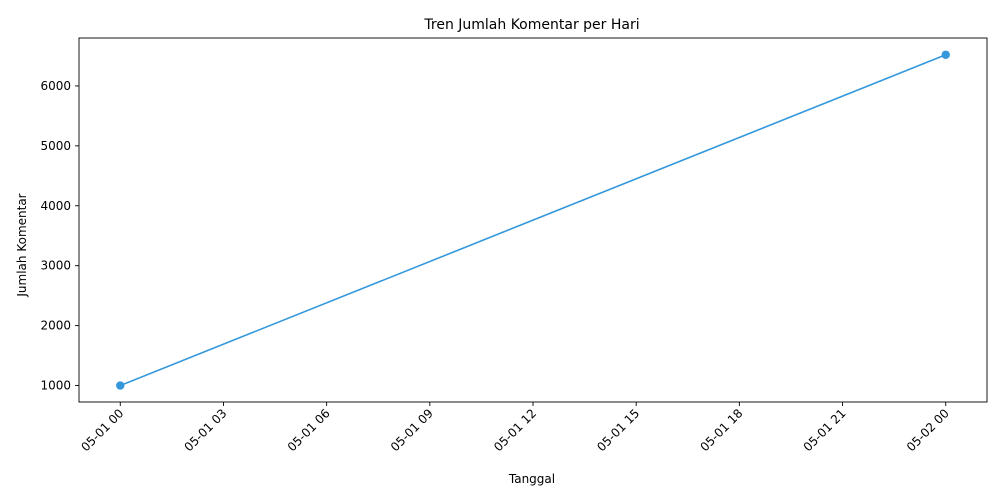 The height and width of the screenshot is (500, 1000). Describe the element at coordinates (825, 430) in the screenshot. I see `x-tick-label: 05-01 21` at that location.